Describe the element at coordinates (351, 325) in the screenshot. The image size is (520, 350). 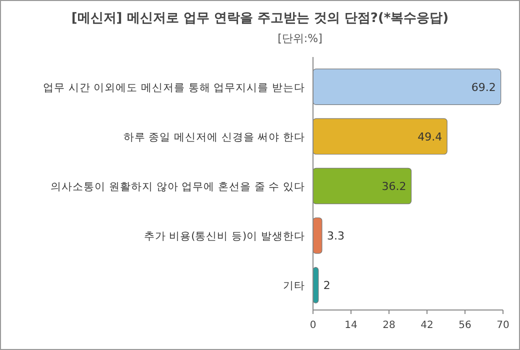
I see `x-tick-label: 14` at that location.